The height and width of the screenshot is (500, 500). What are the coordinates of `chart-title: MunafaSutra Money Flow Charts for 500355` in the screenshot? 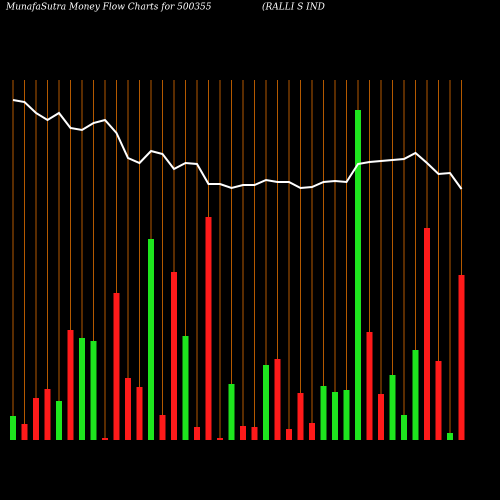 It's located at (108, 8).